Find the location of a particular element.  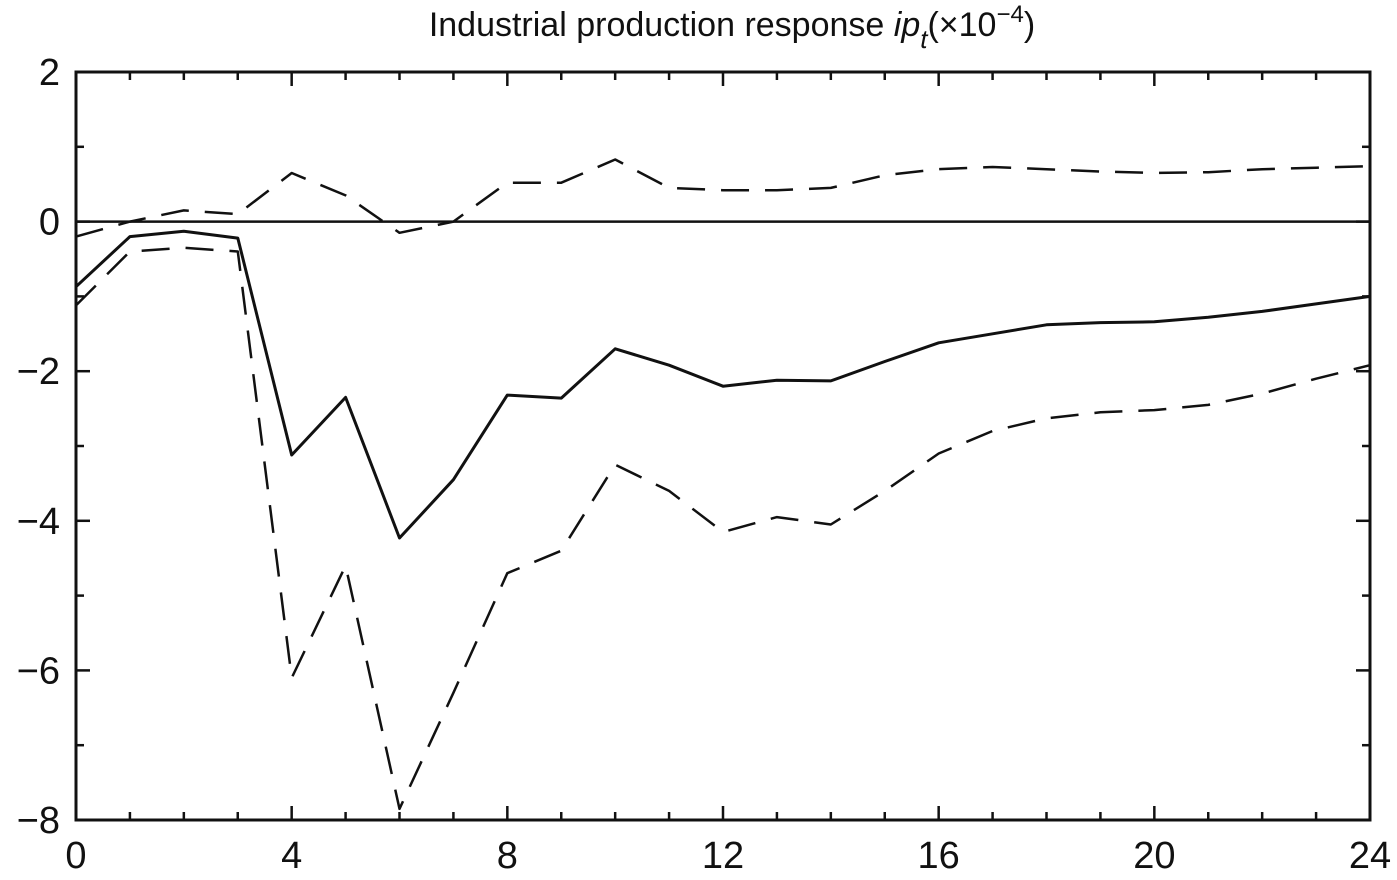

x-tick-label: 0 is located at coordinates (75, 856).